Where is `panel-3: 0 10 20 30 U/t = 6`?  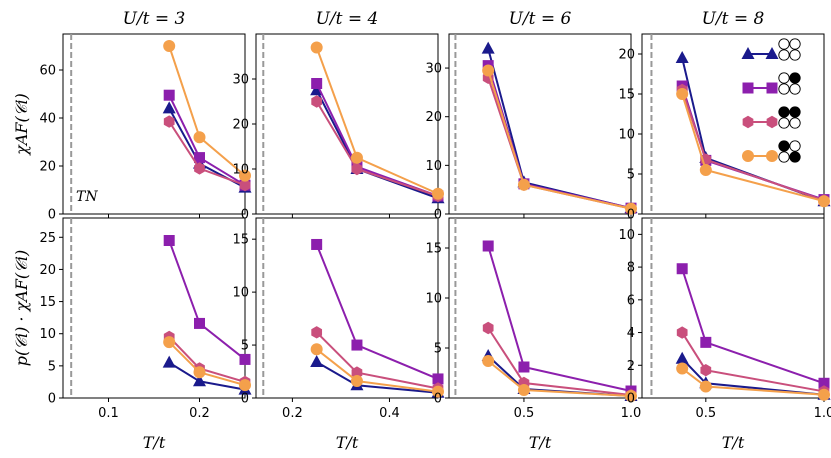
panel-3: 0 10 20 30 U/t = 6 is located at coordinates (531, 116).